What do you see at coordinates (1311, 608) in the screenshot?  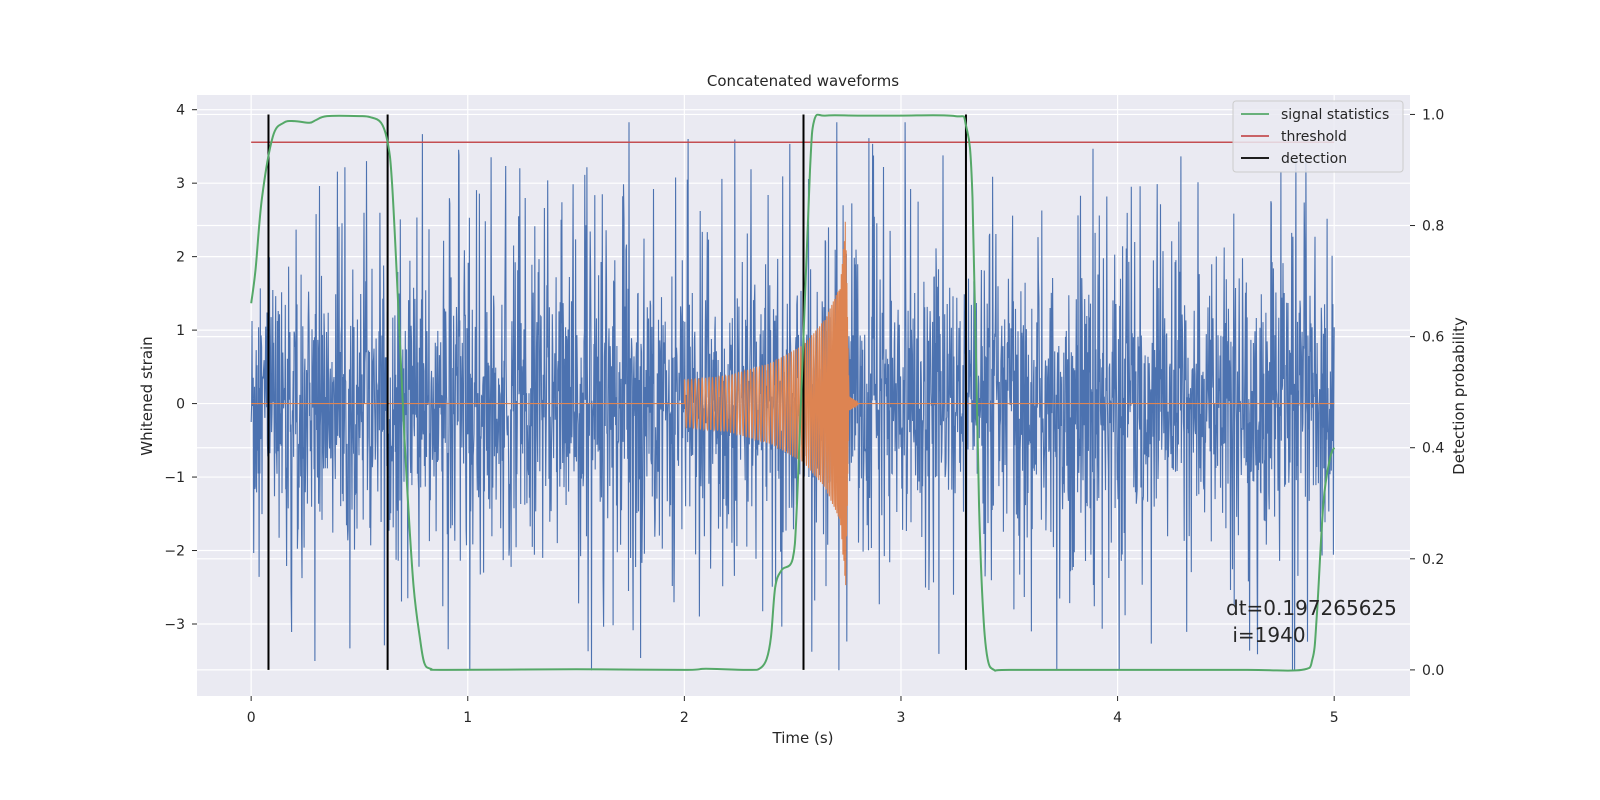 I see `annotation-line: dt=0.197265625` at bounding box center [1311, 608].